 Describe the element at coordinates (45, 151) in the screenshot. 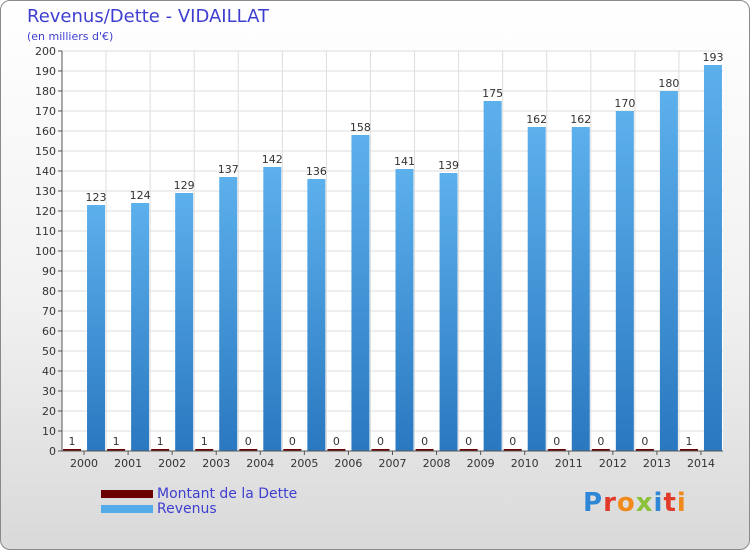

I see `y-tick-label: 150` at that location.